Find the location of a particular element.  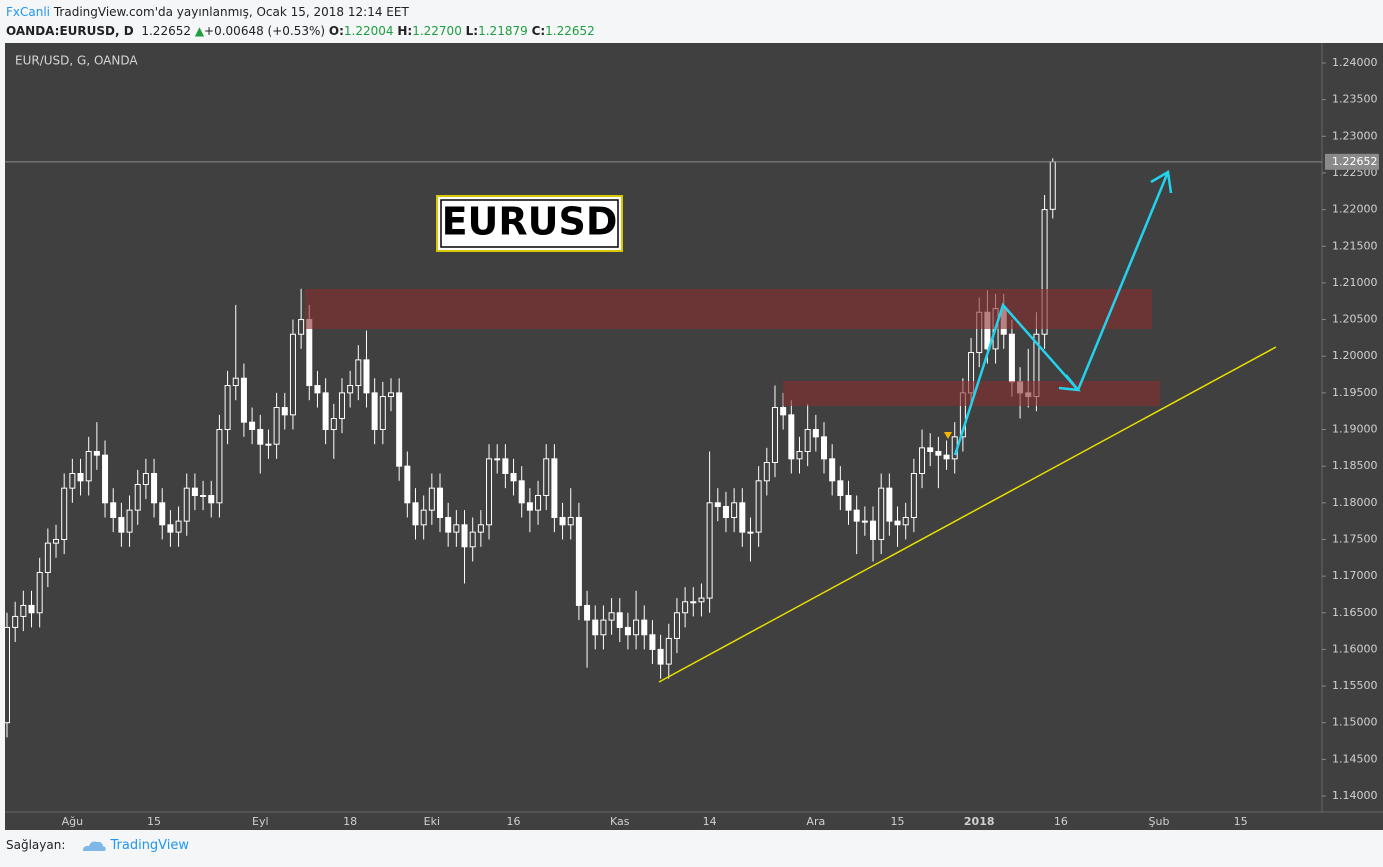

x-tick-label: 18 is located at coordinates (350, 821).